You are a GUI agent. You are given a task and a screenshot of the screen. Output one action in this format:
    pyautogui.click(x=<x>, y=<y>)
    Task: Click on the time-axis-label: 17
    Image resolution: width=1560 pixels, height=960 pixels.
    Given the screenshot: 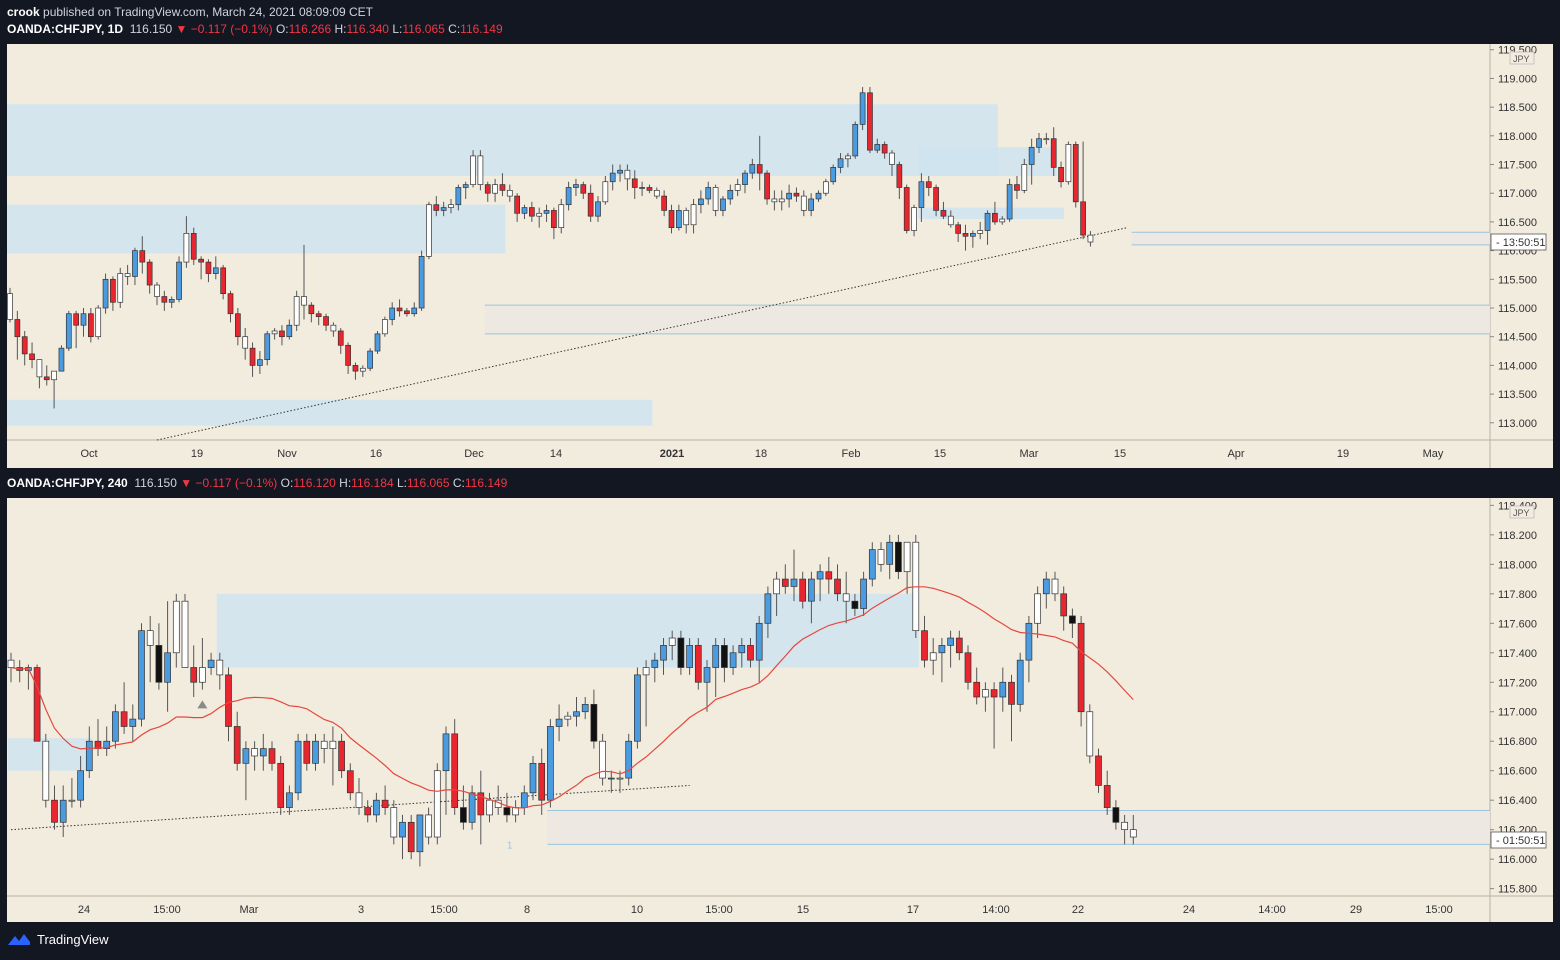 What is the action you would take?
    pyautogui.click(x=913, y=910)
    